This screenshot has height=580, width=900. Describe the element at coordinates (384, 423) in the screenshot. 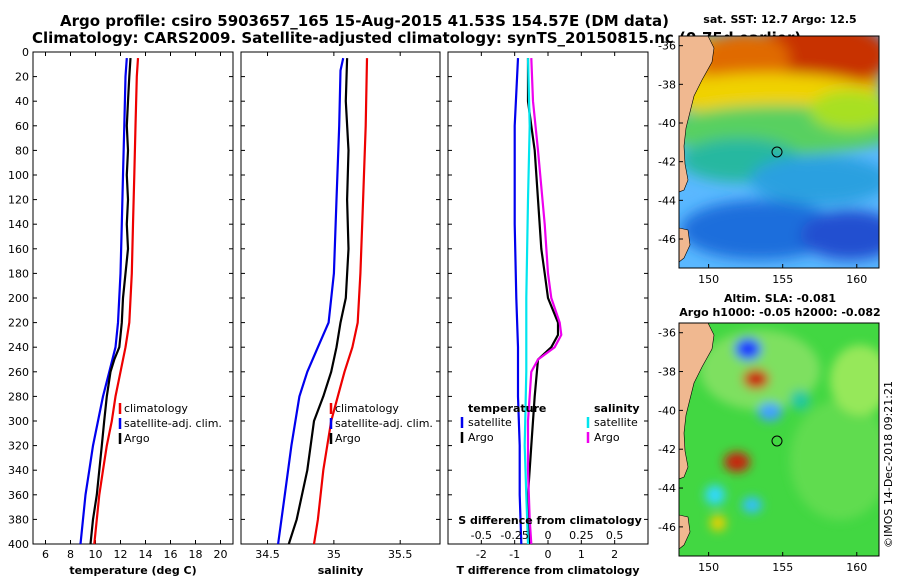

I see `salinity-legend-label: satellite-adj. clim.` at that location.